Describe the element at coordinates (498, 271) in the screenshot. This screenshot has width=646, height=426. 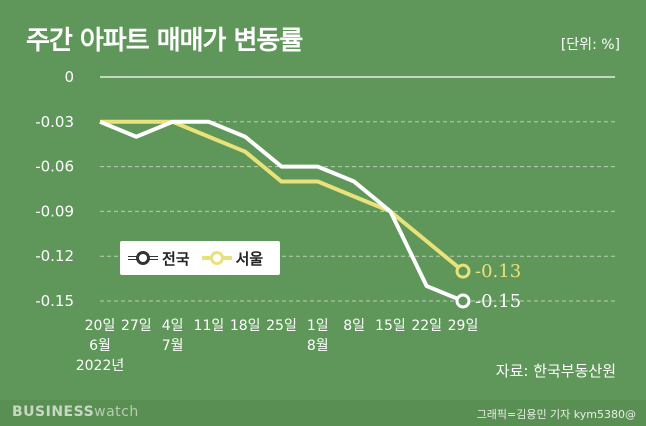
I see `end-value-label-seoul: -0.13` at that location.